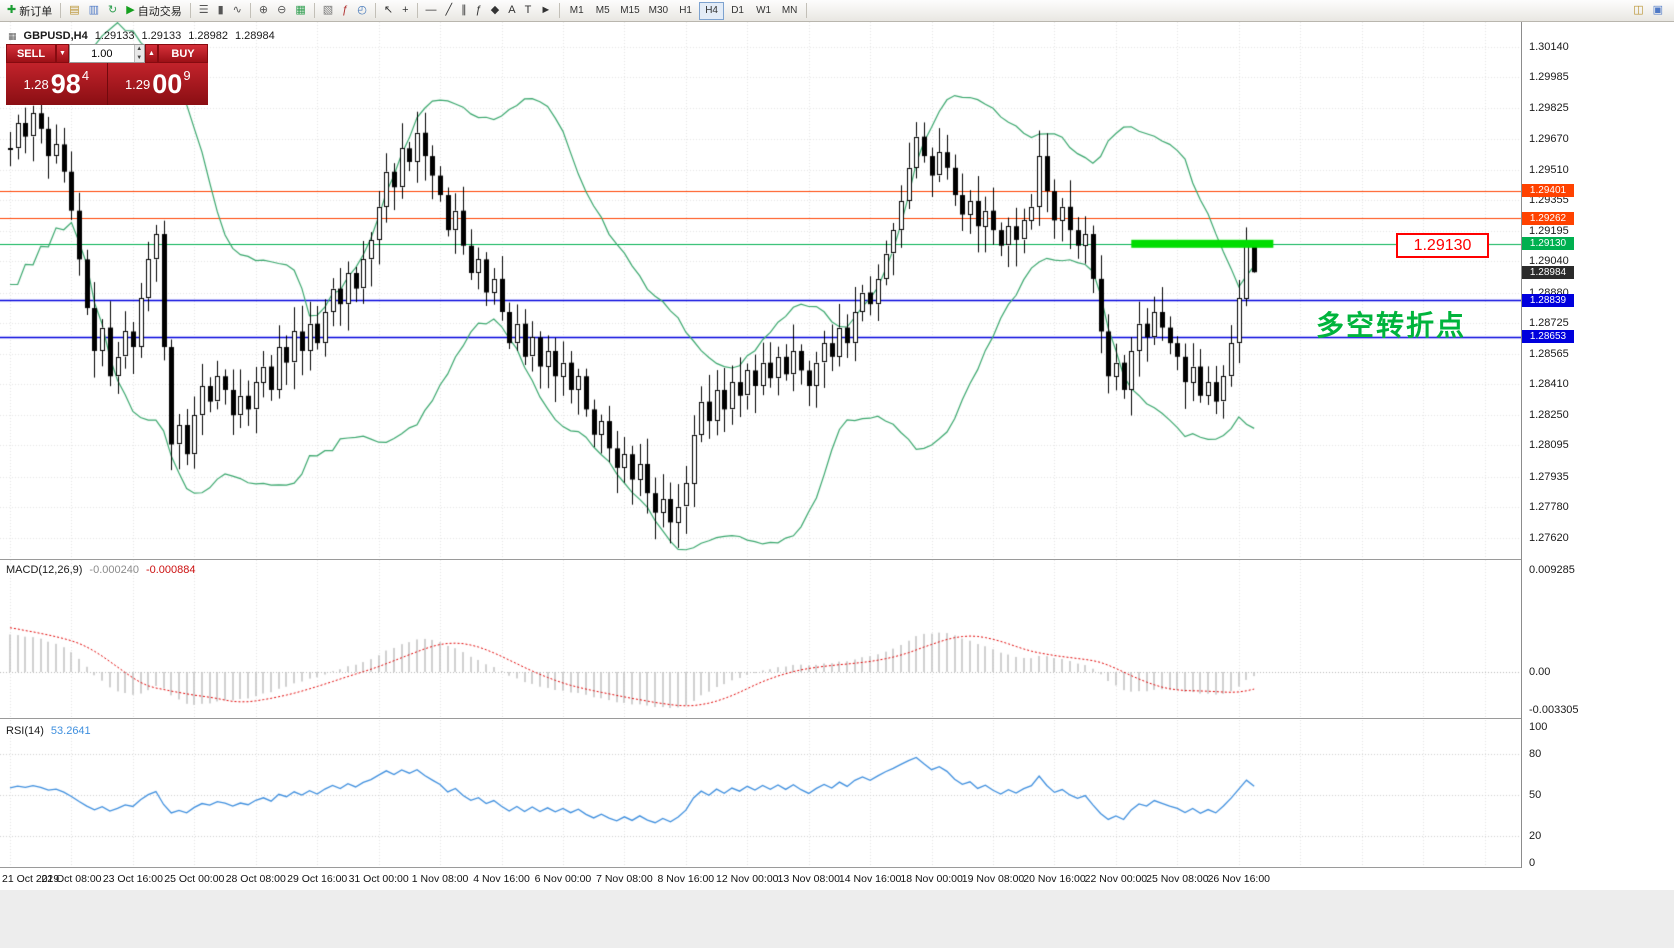 The image size is (1674, 948). Describe the element at coordinates (48, 731) in the screenshot. I see `rsi-label-row: RSI(14) 53.2641` at that location.